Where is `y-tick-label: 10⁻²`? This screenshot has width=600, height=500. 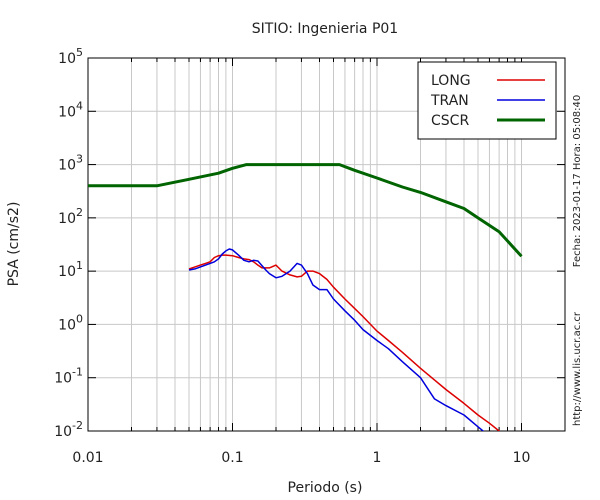
y-tick-label: 10⁻² is located at coordinates (68, 429).